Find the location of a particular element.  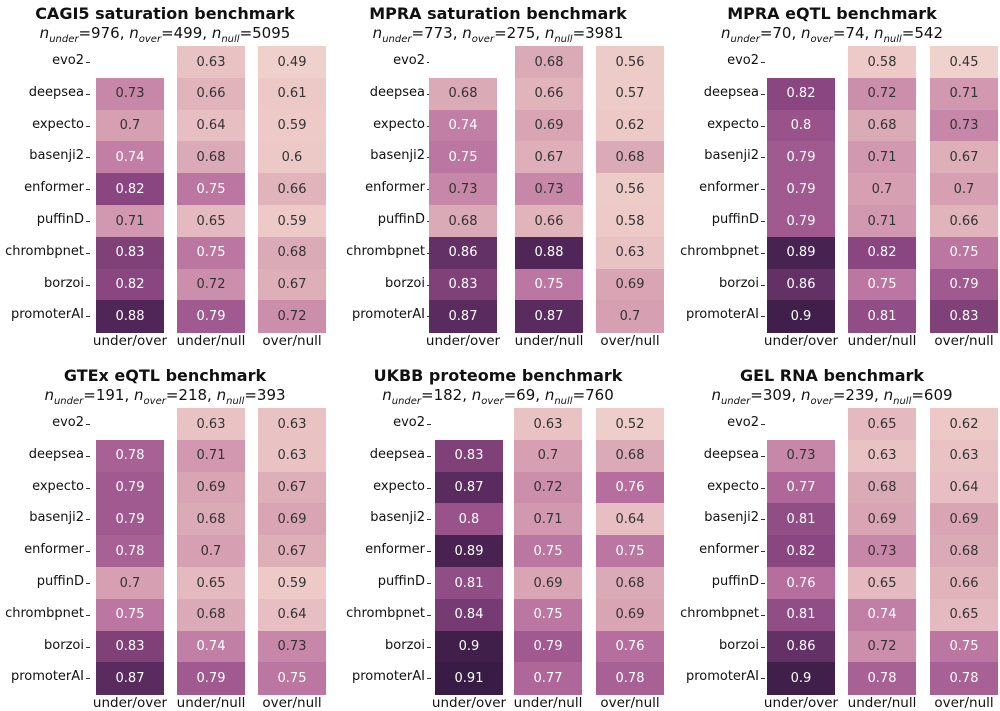

heatmap-cell: 0.83 is located at coordinates (130, 253).